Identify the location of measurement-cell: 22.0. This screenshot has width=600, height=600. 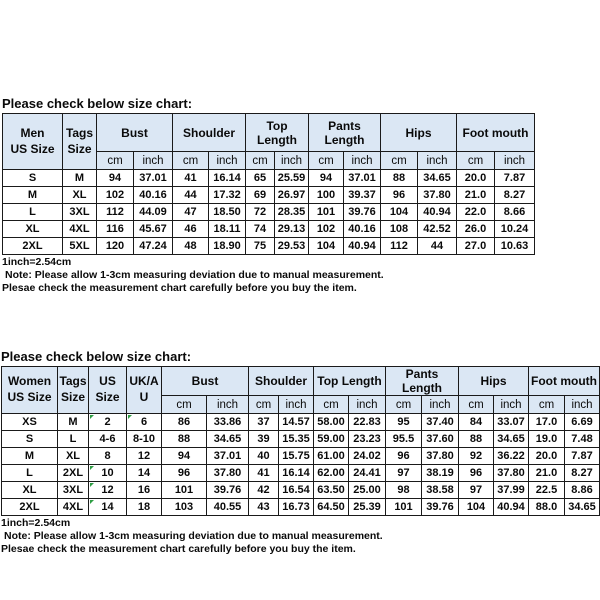
(475, 212).